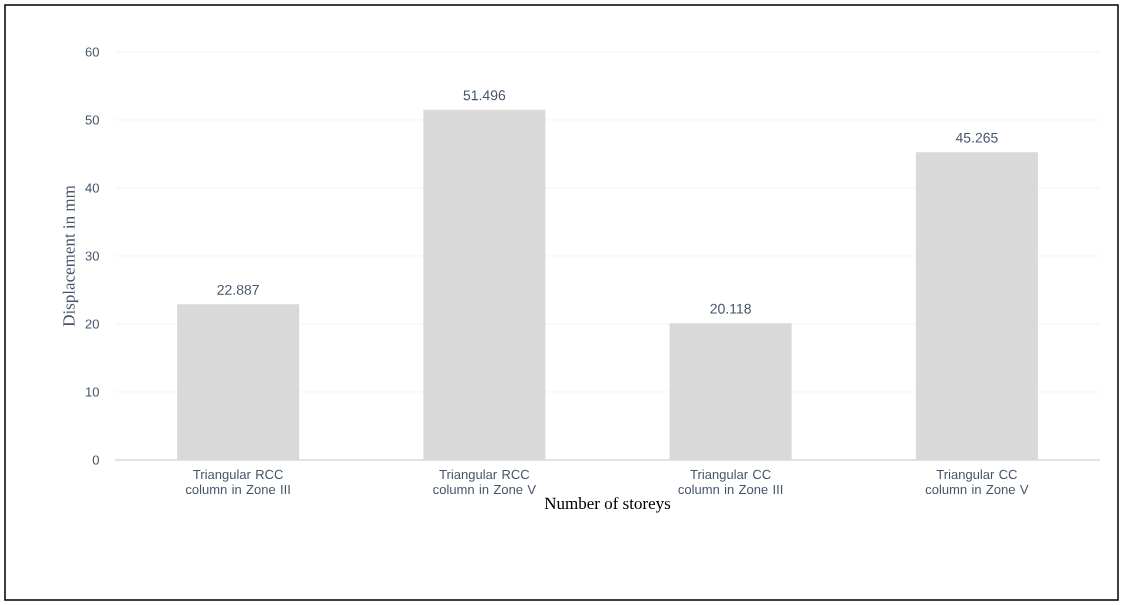 This screenshot has width=1123, height=605. What do you see at coordinates (92, 188) in the screenshot?
I see `y-tick-label: 40` at bounding box center [92, 188].